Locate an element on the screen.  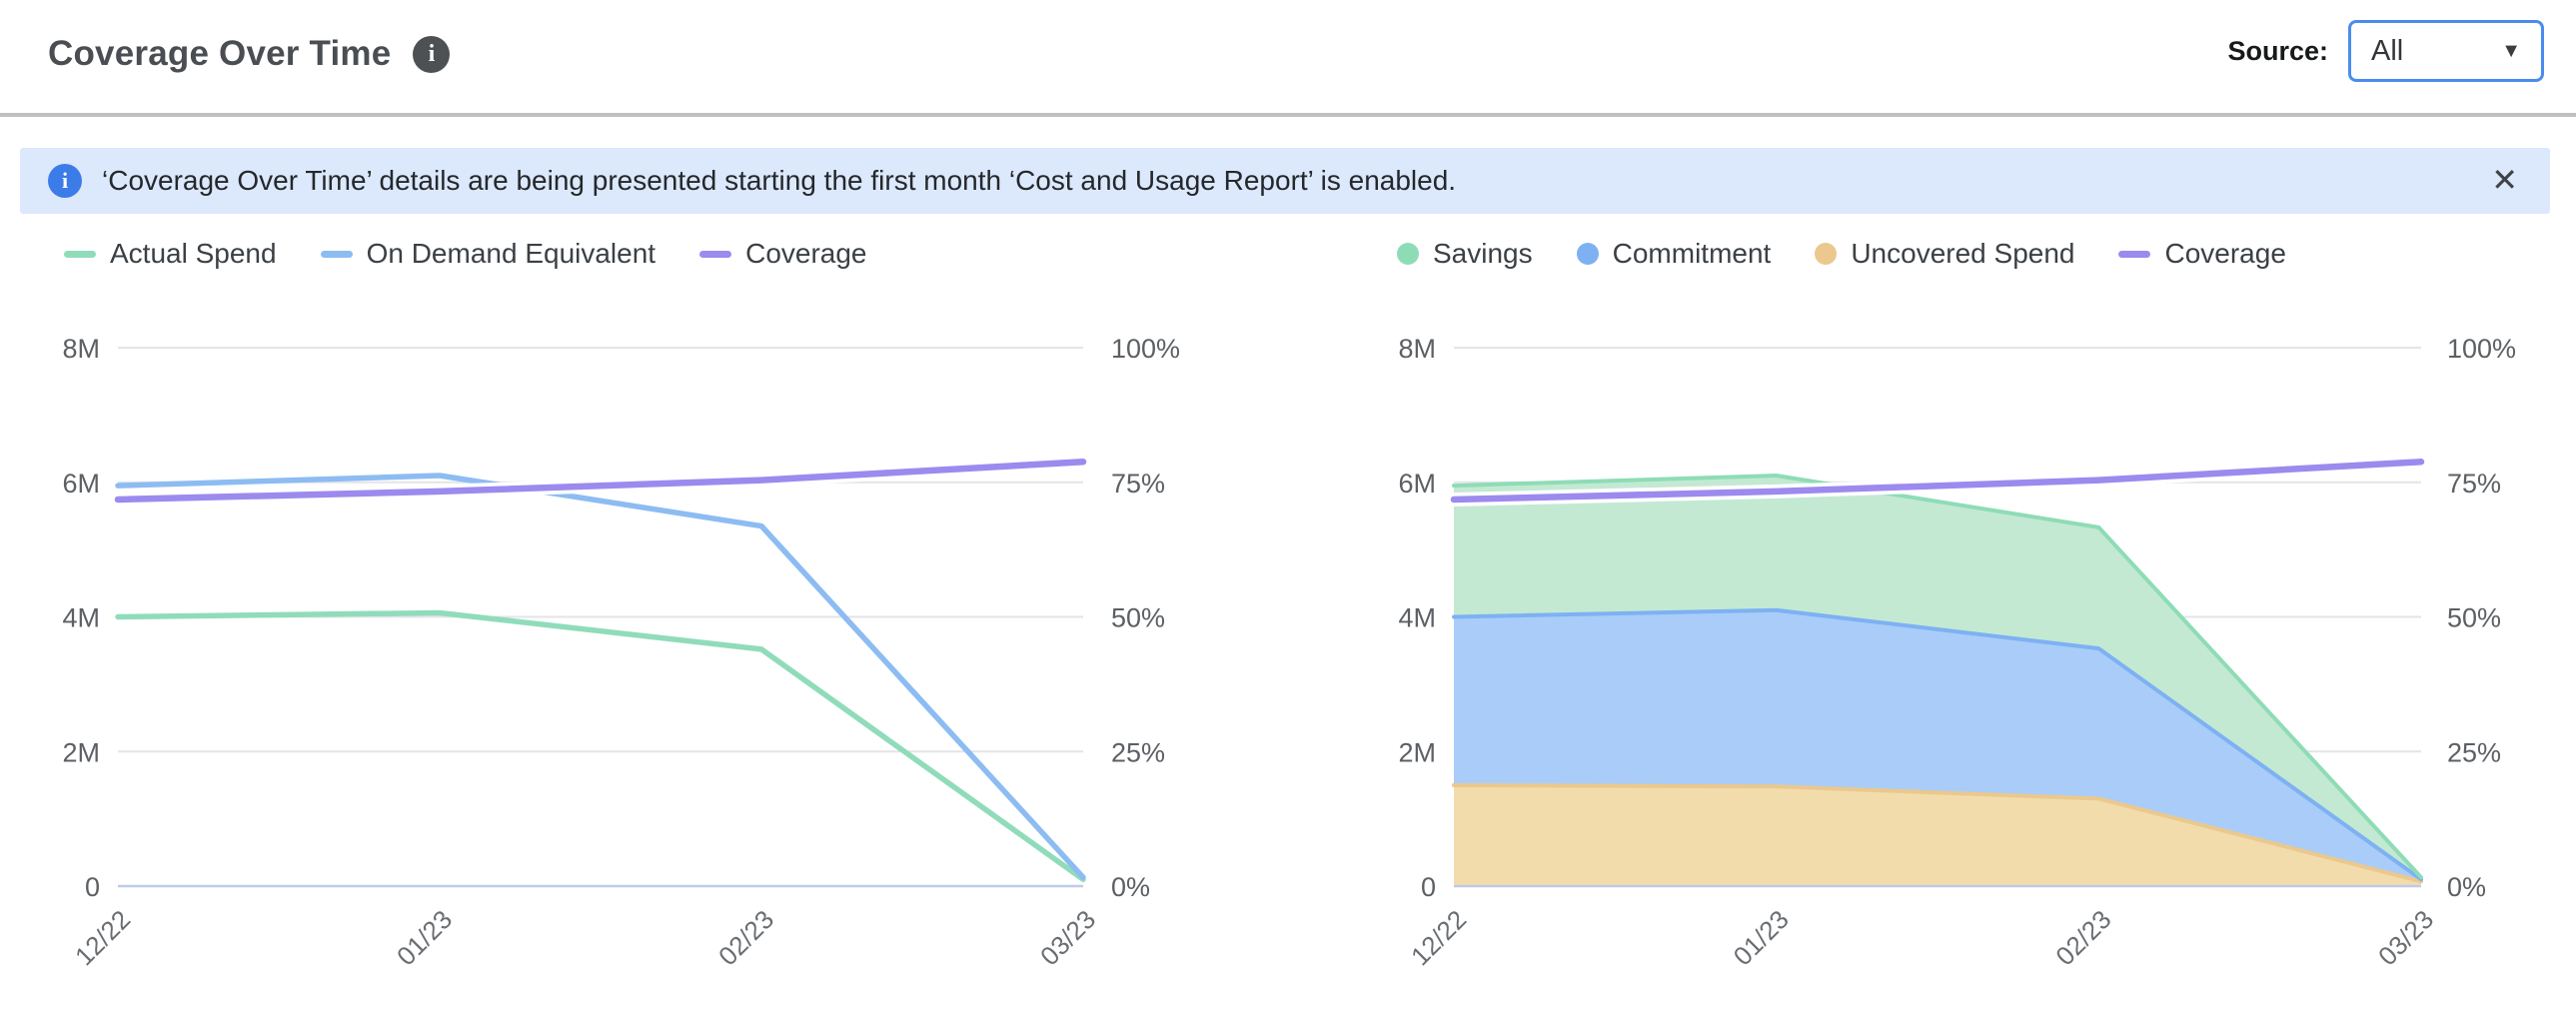
title-row: Coverage Over Time i is located at coordinates (249, 54).